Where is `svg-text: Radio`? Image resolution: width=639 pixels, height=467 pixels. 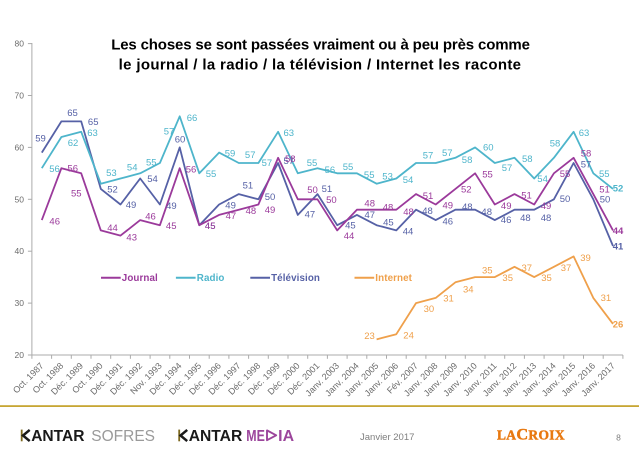 svg-text: Radio is located at coordinates (211, 278).